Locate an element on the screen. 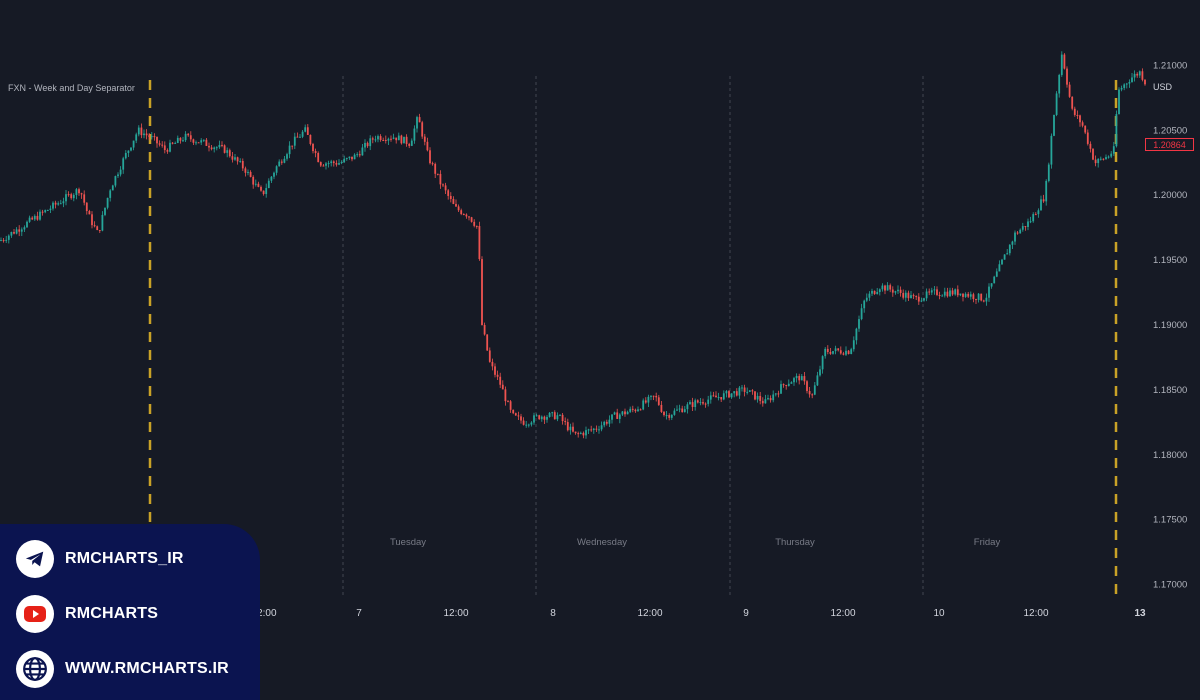 Image resolution: width=1200 pixels, height=700 pixels. youtube-row: RMCHARTS is located at coordinates (87, 614).